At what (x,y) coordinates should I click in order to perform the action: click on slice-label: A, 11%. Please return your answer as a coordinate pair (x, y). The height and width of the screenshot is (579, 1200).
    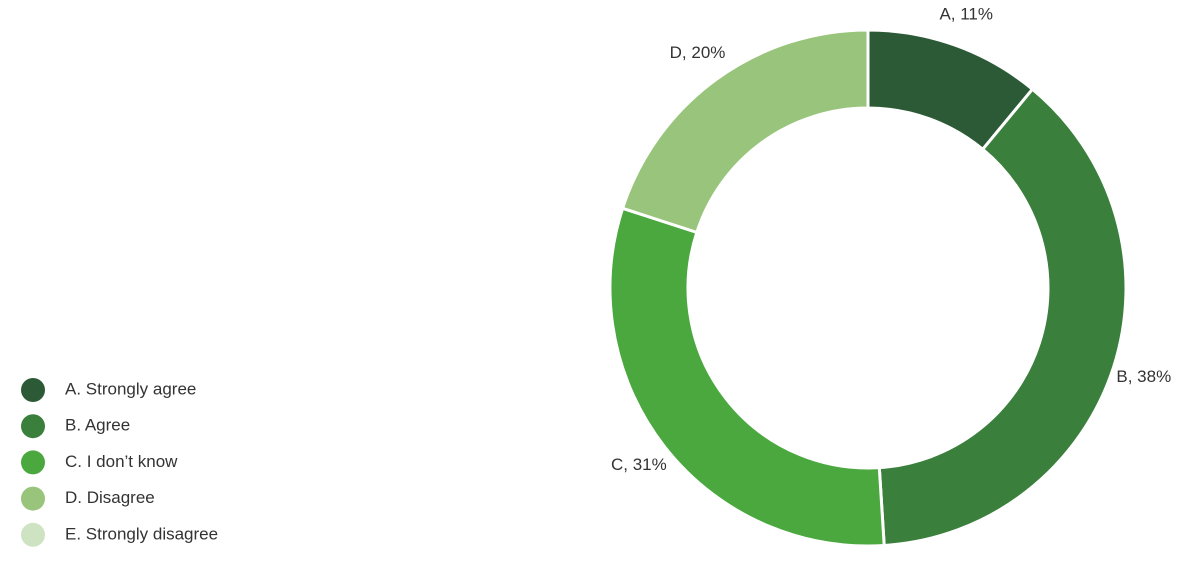
    Looking at the image, I should click on (966, 14).